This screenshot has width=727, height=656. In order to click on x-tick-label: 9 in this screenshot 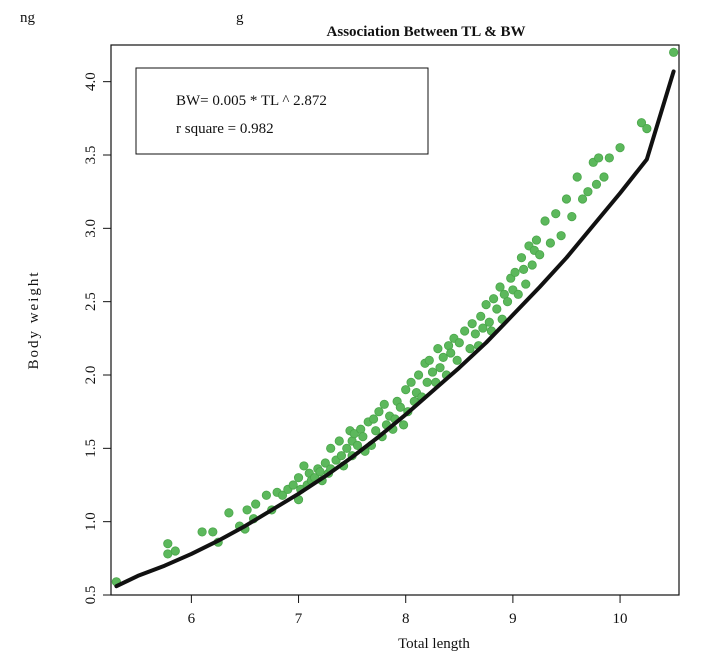, I will do `click(513, 619)`.